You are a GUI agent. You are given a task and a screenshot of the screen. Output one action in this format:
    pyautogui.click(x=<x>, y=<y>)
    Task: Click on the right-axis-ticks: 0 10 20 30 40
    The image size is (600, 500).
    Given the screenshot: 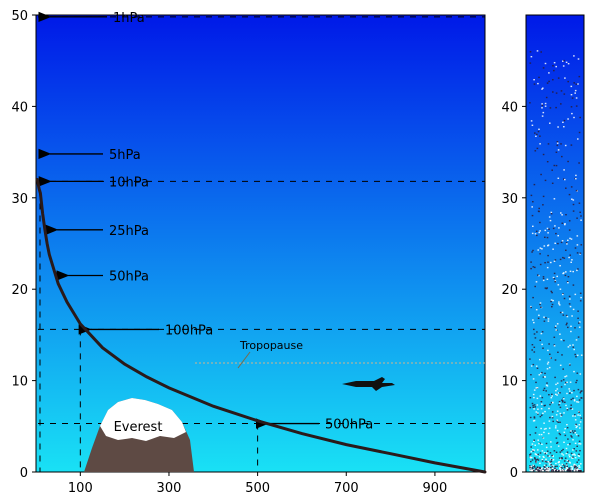 What is the action you would take?
    pyautogui.click(x=513, y=290)
    